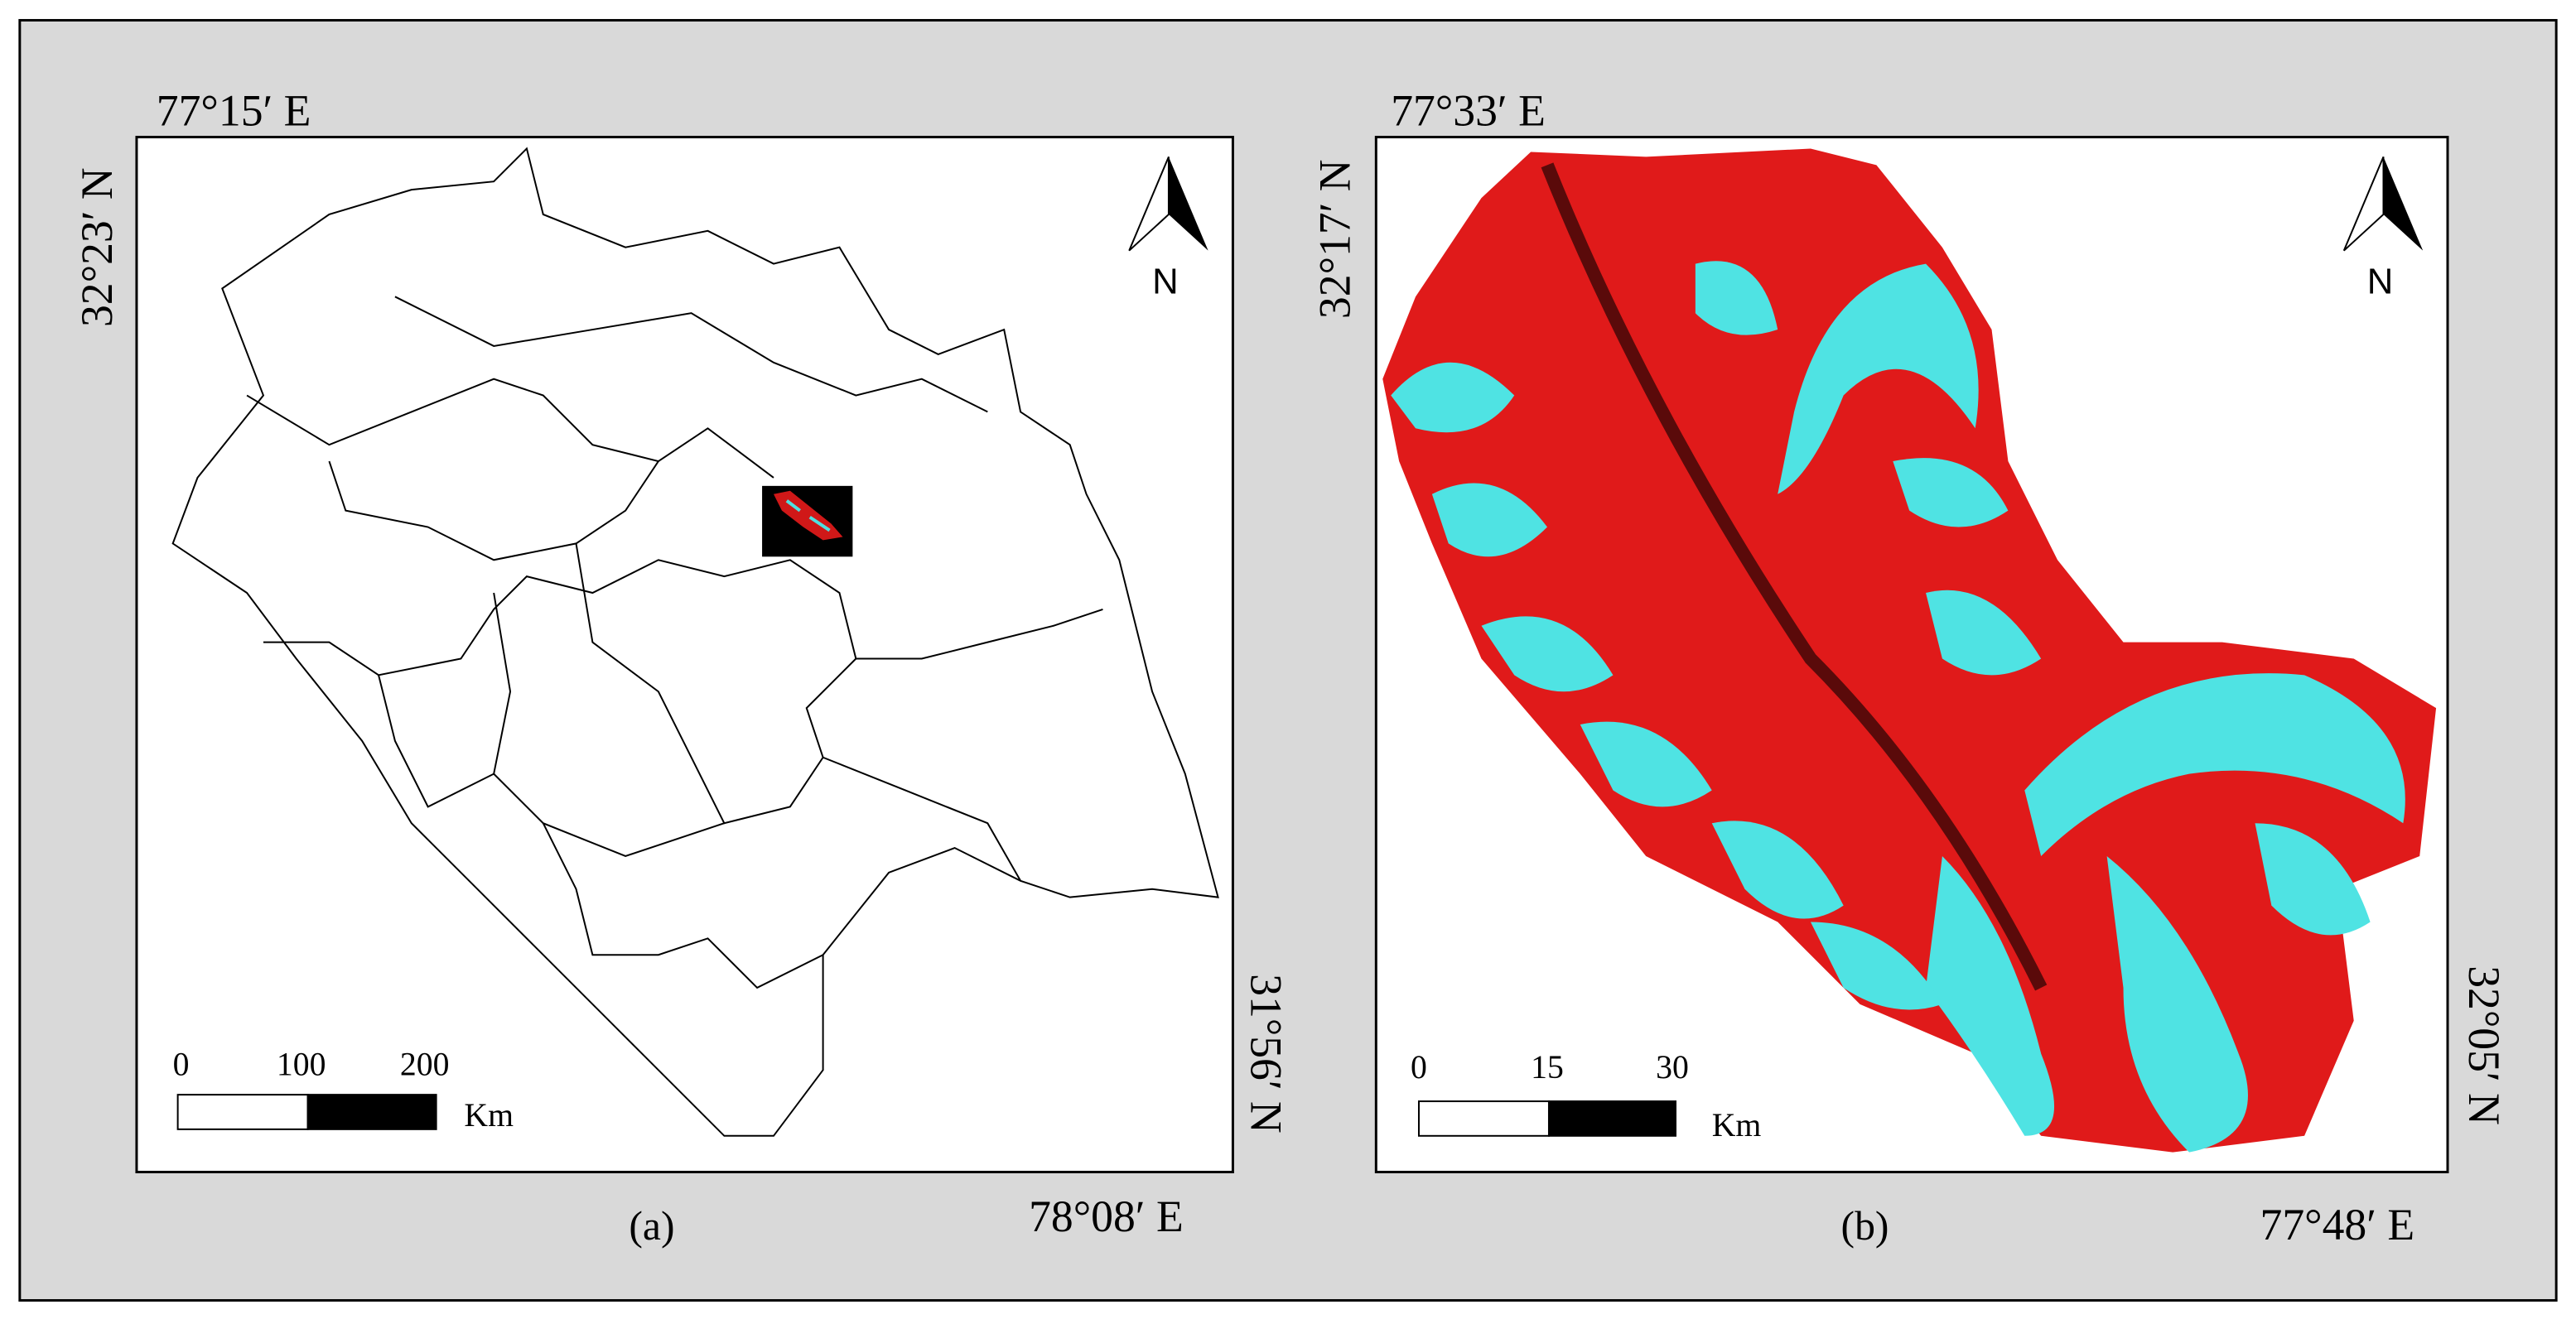 The width and height of the screenshot is (2576, 1319). I want to click on scale-label: 200, so click(425, 1064).